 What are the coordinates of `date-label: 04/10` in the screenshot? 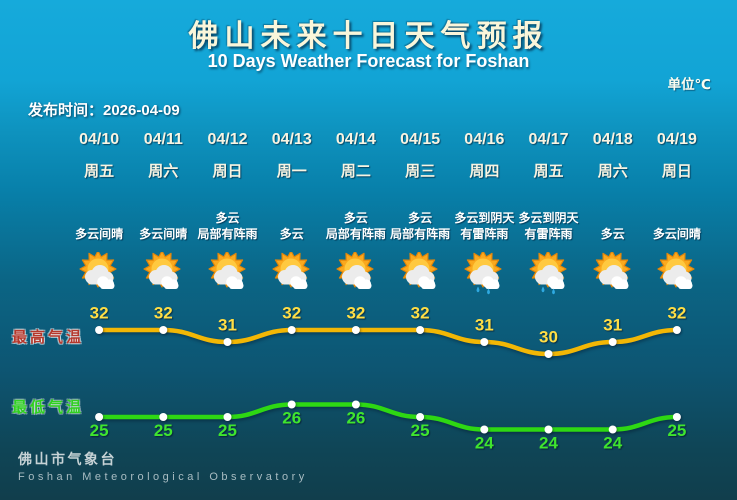 It's located at (99, 139).